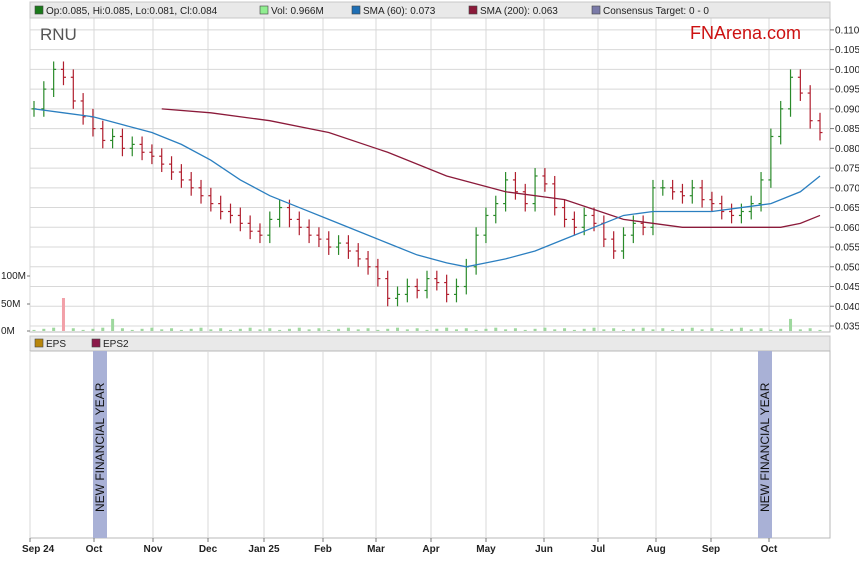 The height and width of the screenshot is (566, 859). I want to click on x-tick-label: Apr, so click(430, 549).